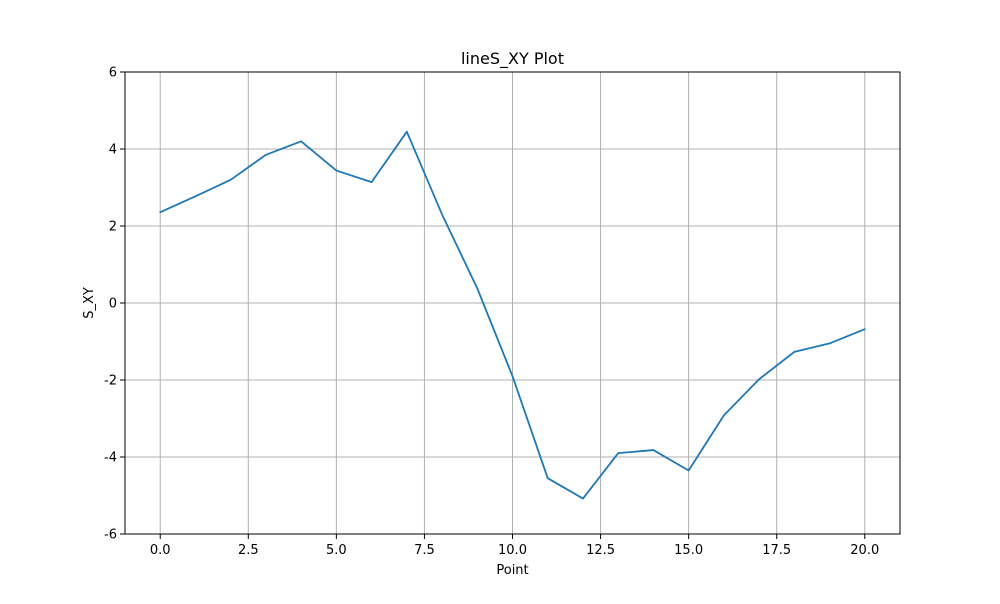  Describe the element at coordinates (512, 550) in the screenshot. I see `x-tick-label: 10.0` at that location.